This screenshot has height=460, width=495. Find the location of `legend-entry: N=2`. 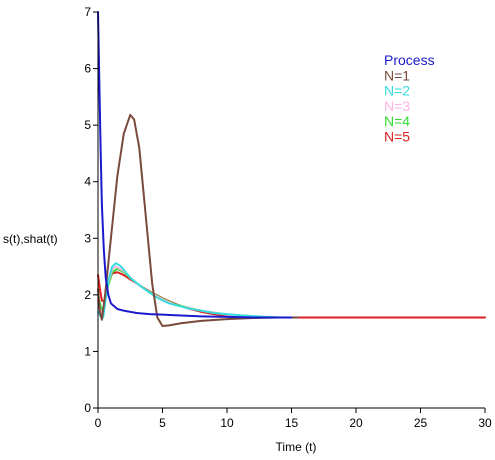

legend-entry: N=2 is located at coordinates (397, 91).